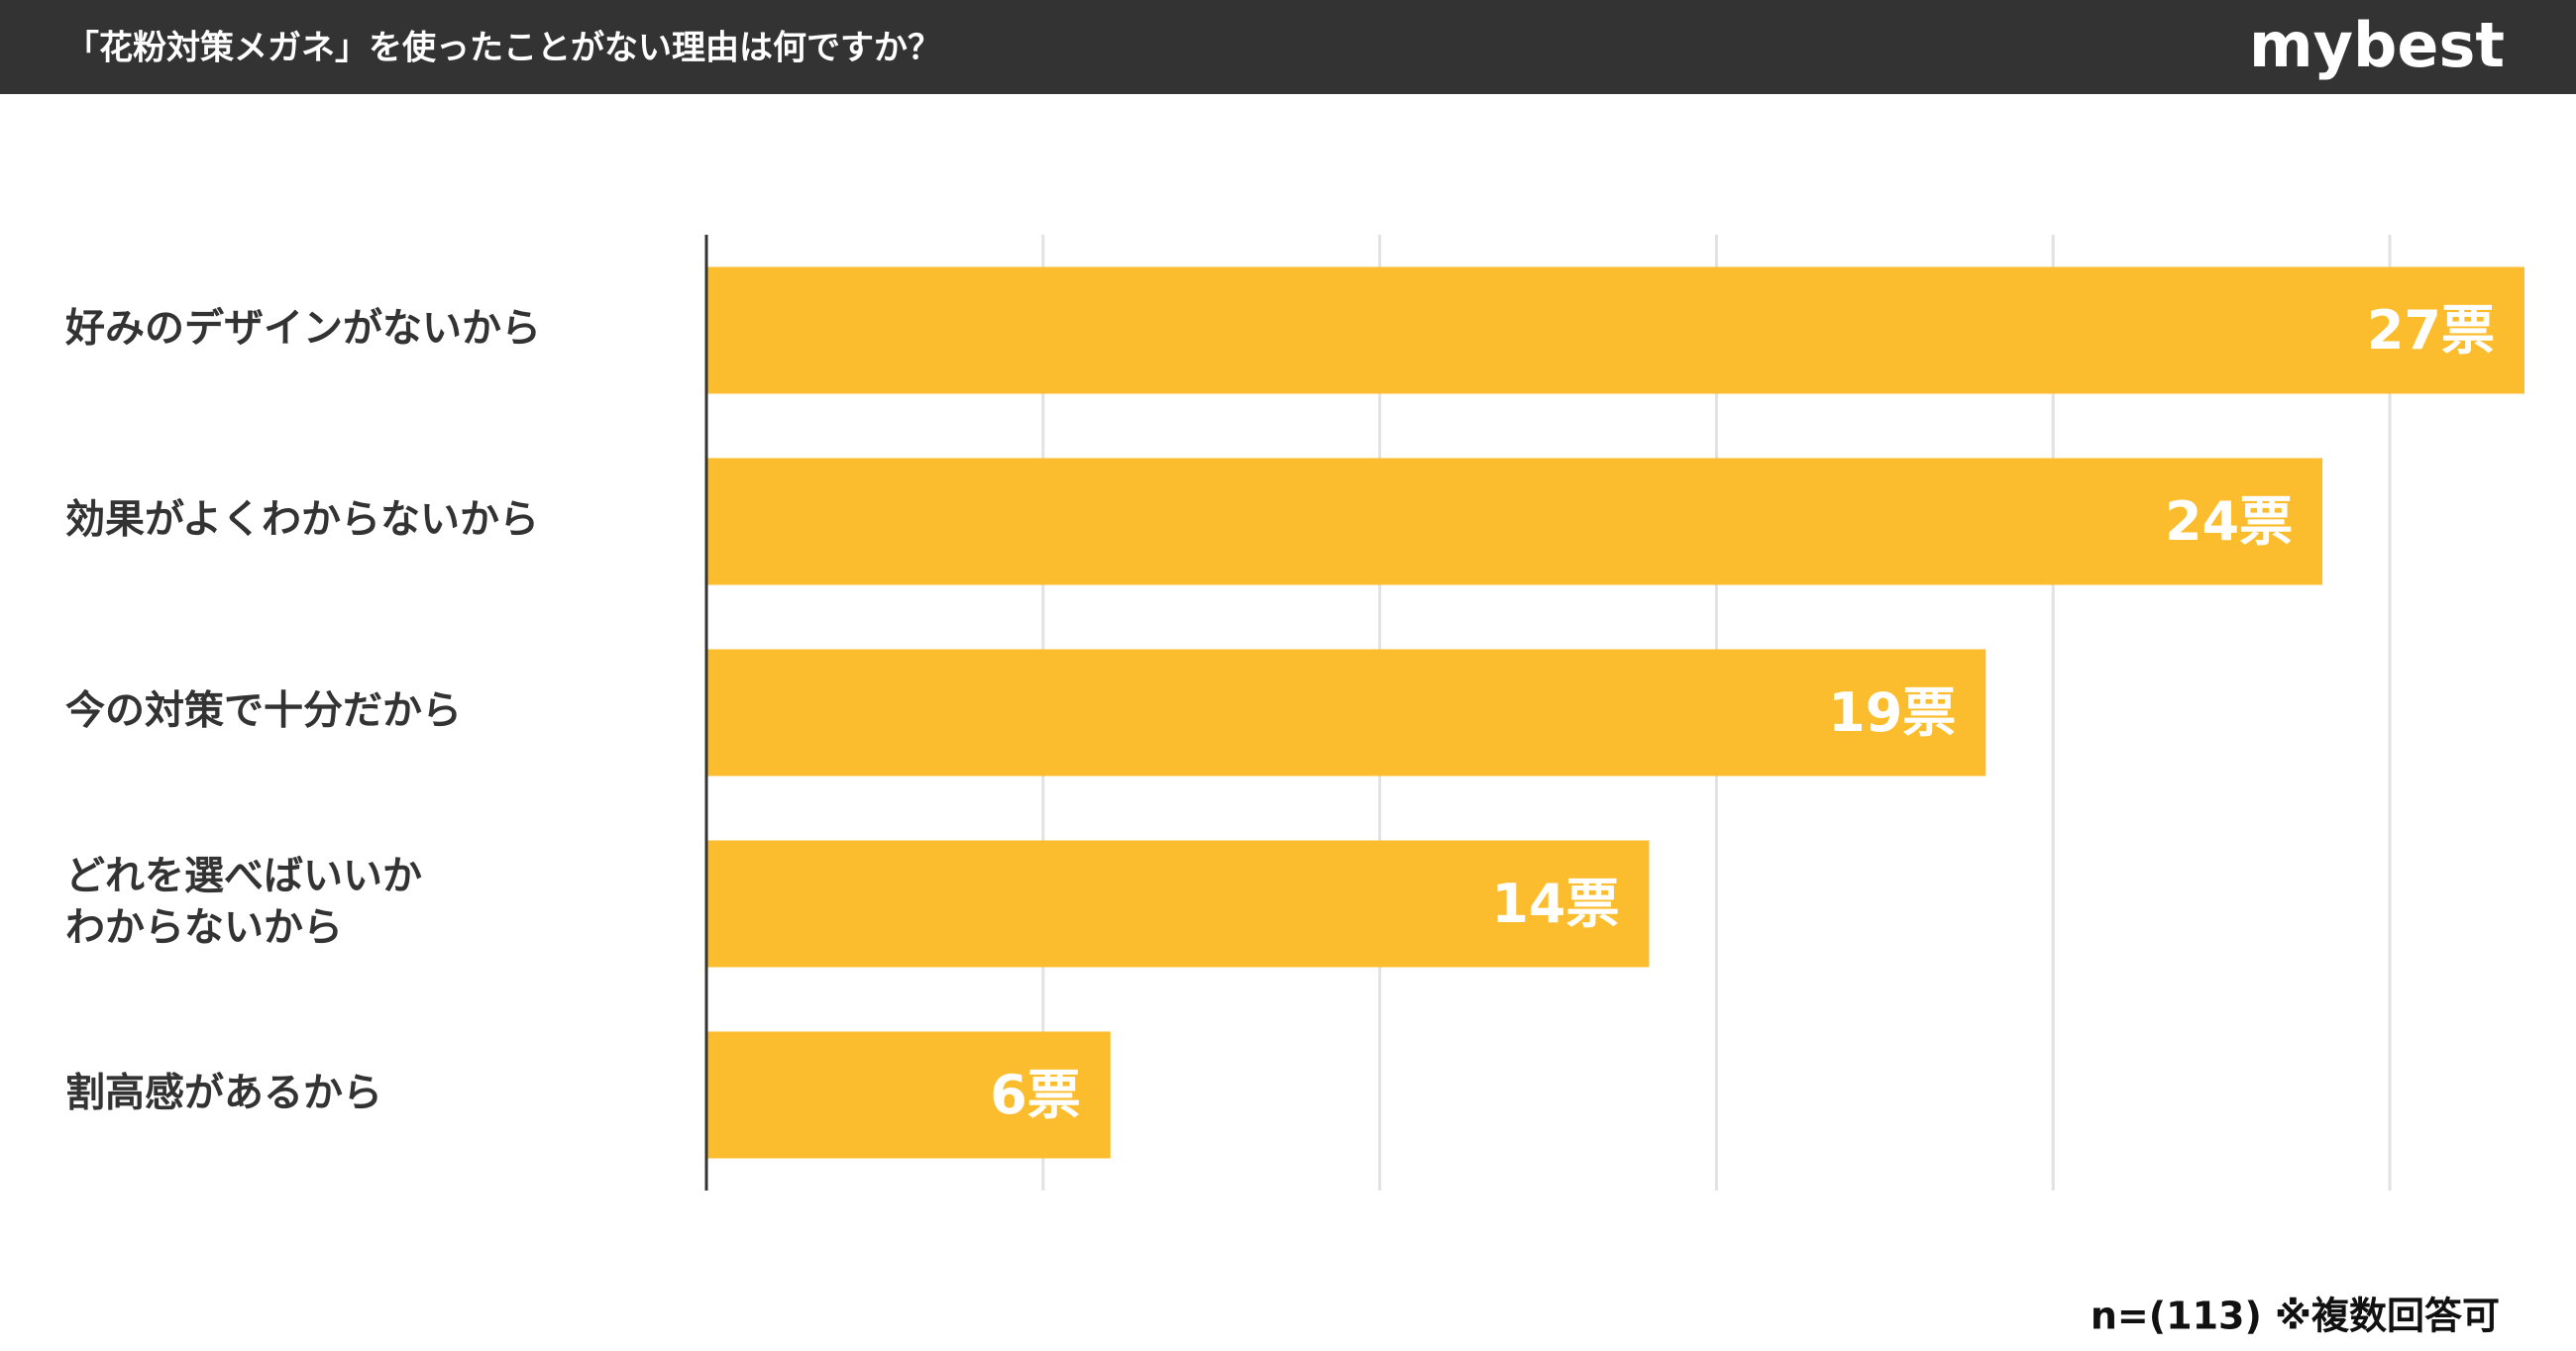 The height and width of the screenshot is (1351, 2576). I want to click on category-label: どれを選べばいいかわからないから, so click(243, 903).